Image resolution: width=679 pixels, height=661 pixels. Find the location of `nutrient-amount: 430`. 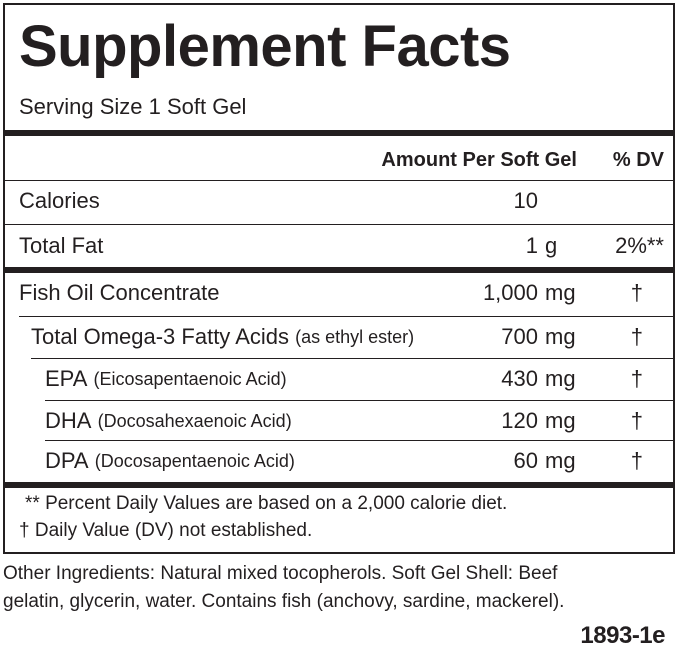

nutrient-amount: 430 is located at coordinates (519, 378).